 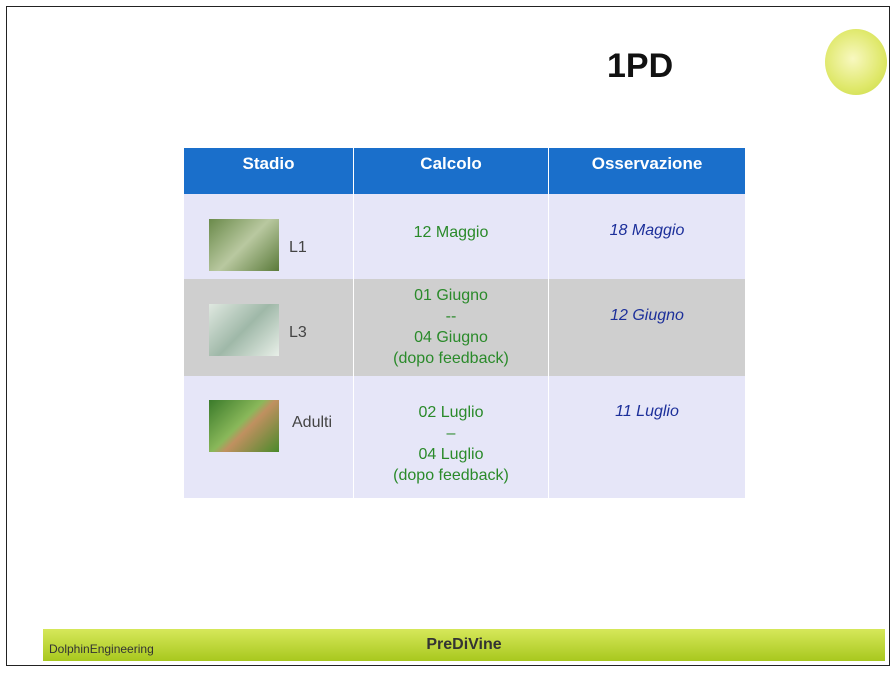 I want to click on company: DolphinEngineering, so click(x=101, y=649).